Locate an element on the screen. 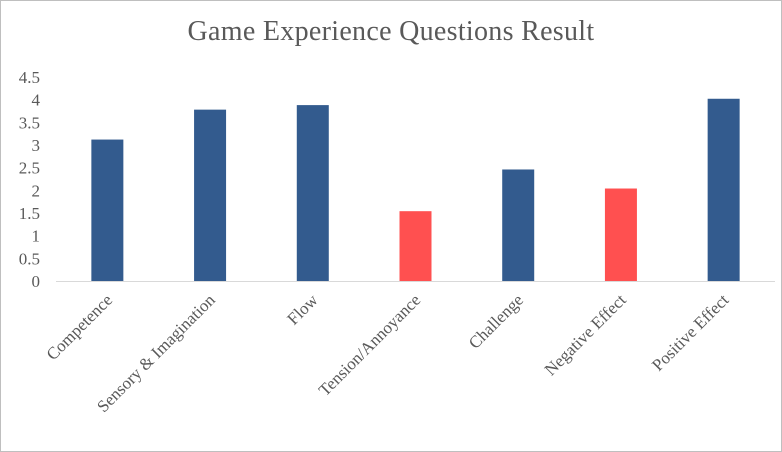 Image resolution: width=782 pixels, height=452 pixels. x-tick-label: Tension/Annoyance is located at coordinates (369, 344).